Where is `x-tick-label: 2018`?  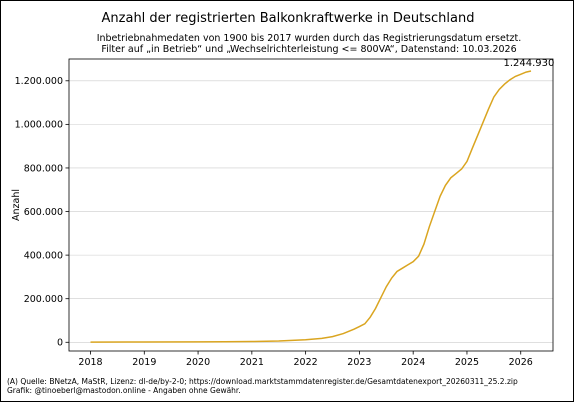 x-tick-label: 2018 is located at coordinates (90, 362).